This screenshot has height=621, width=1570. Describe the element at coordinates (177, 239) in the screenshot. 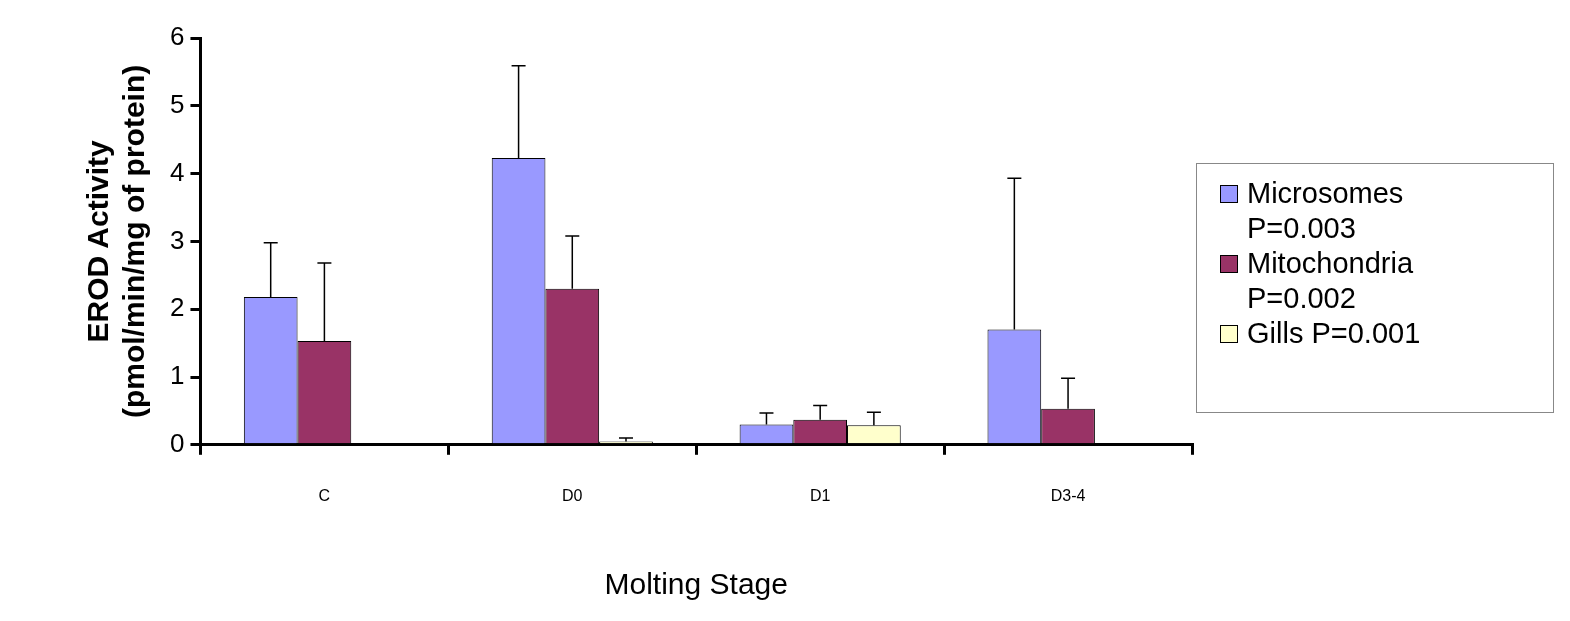

I see `y-tick-label: 3` at that location.